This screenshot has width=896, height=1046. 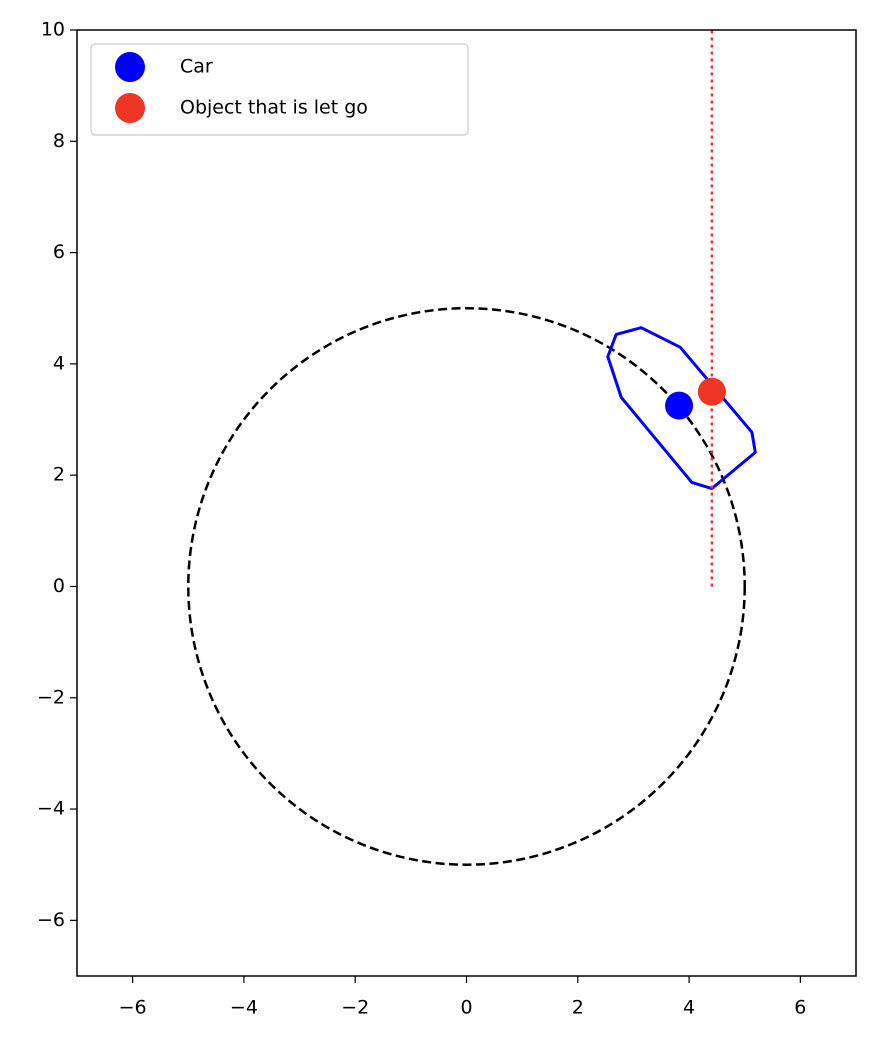 I want to click on y-tick-label: 4, so click(x=59, y=363).